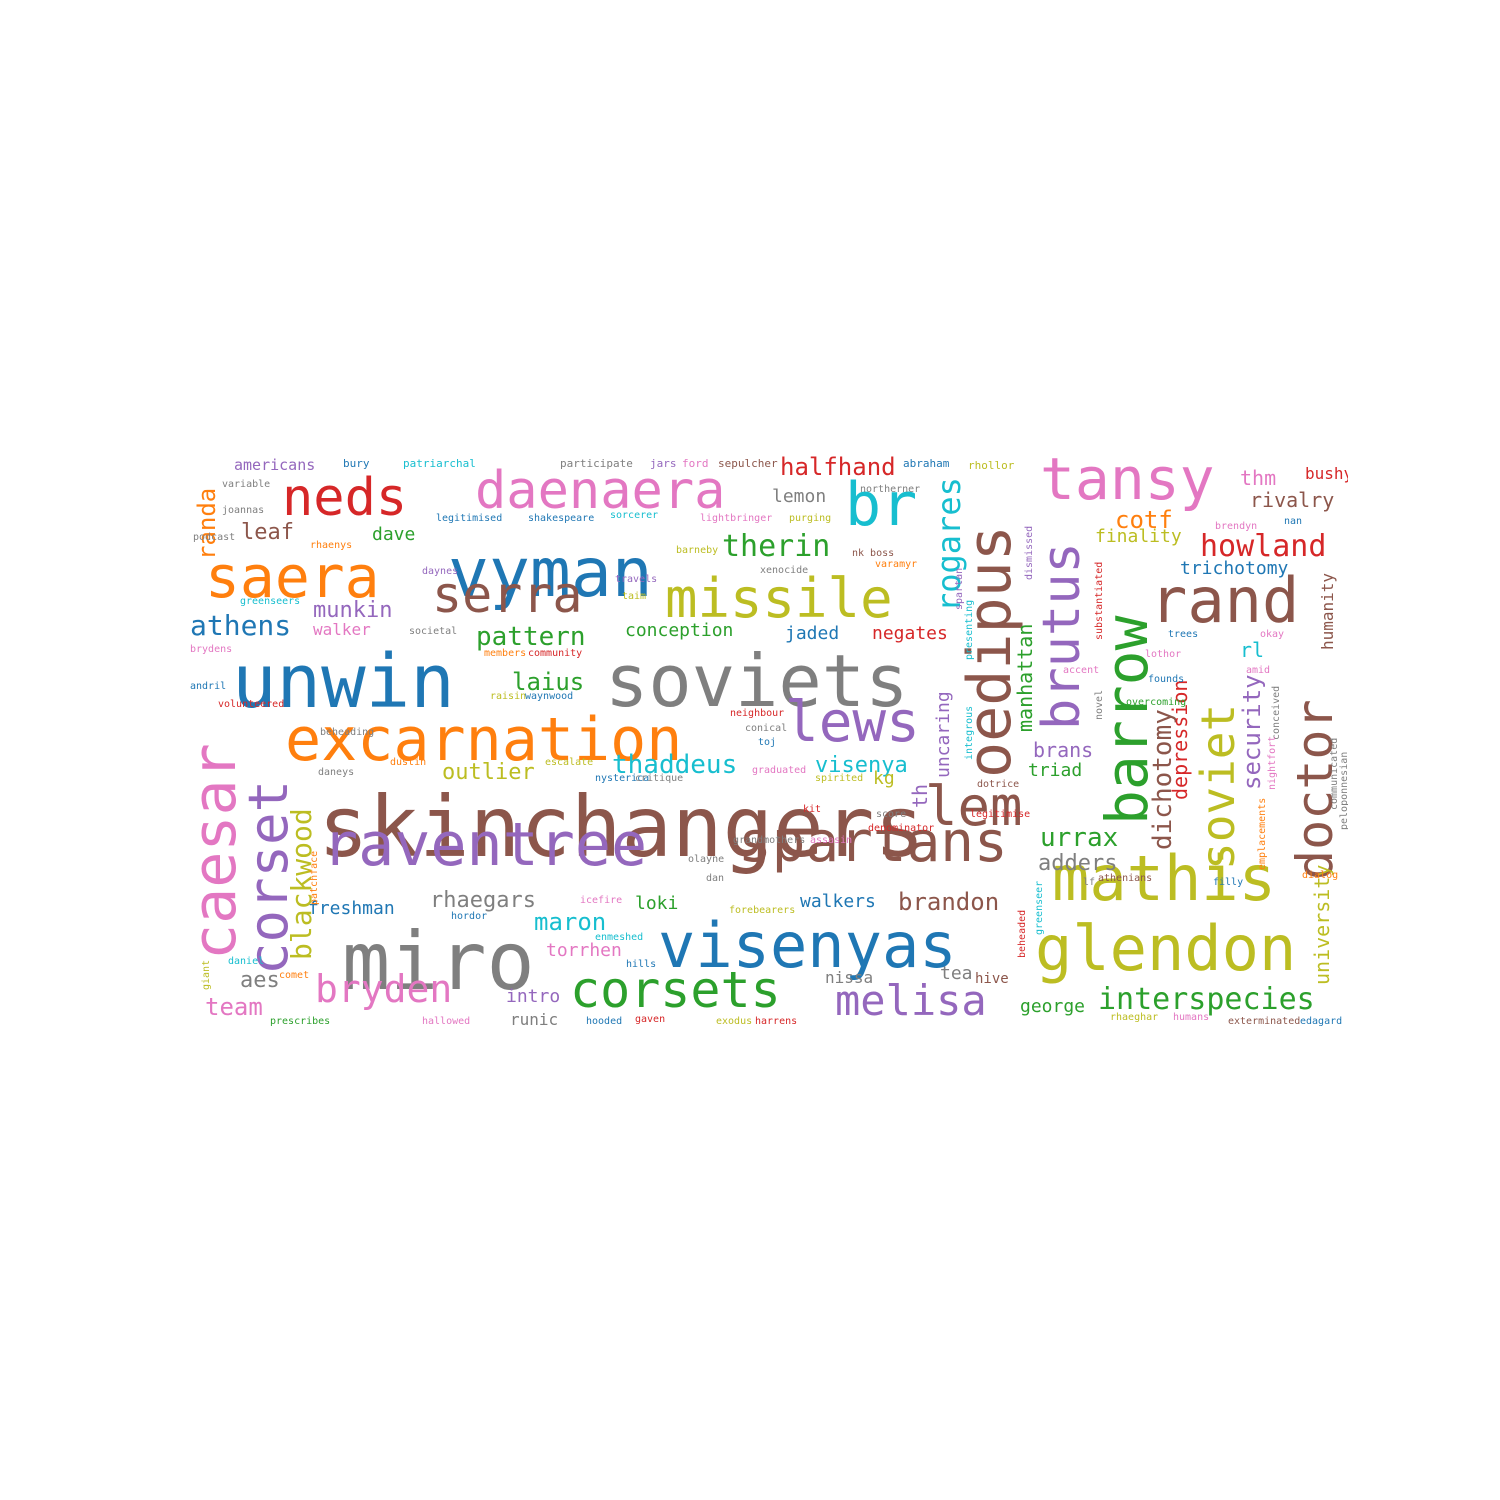 The width and height of the screenshot is (1500, 1500). What do you see at coordinates (956, 973) in the screenshot?
I see `word-tea: tea` at bounding box center [956, 973].